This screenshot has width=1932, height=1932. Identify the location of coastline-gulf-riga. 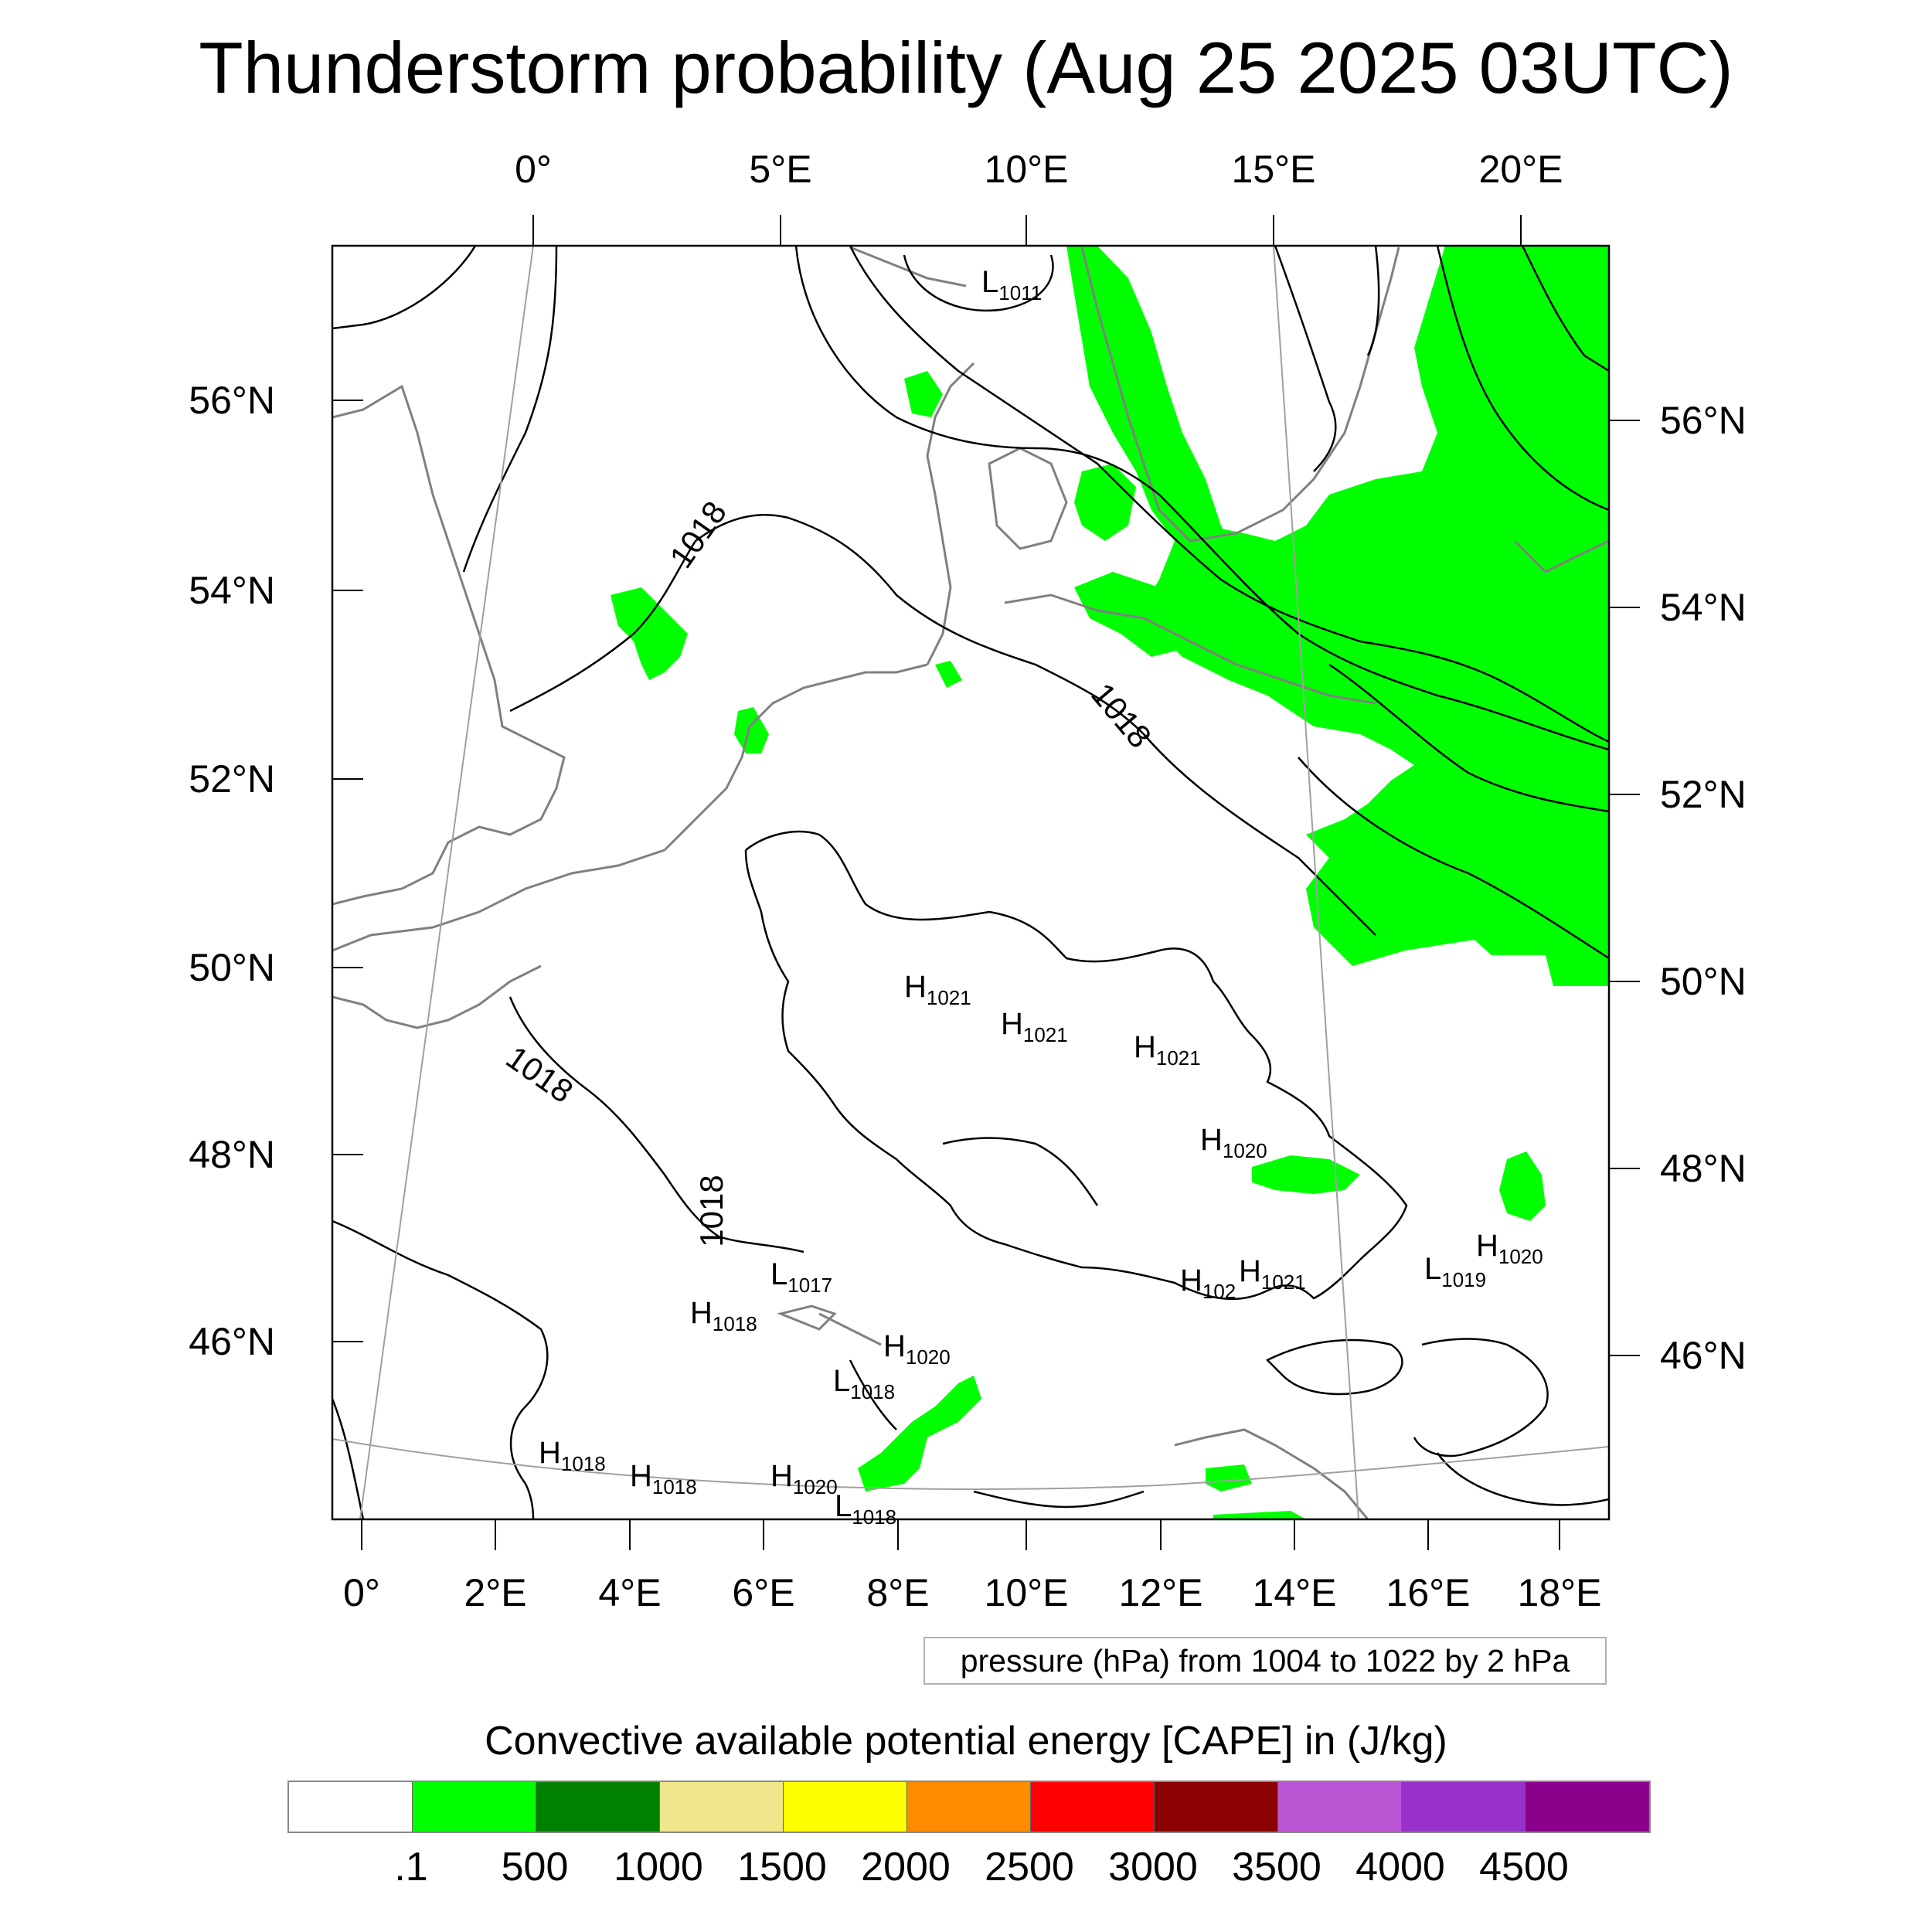
(1561, 556).